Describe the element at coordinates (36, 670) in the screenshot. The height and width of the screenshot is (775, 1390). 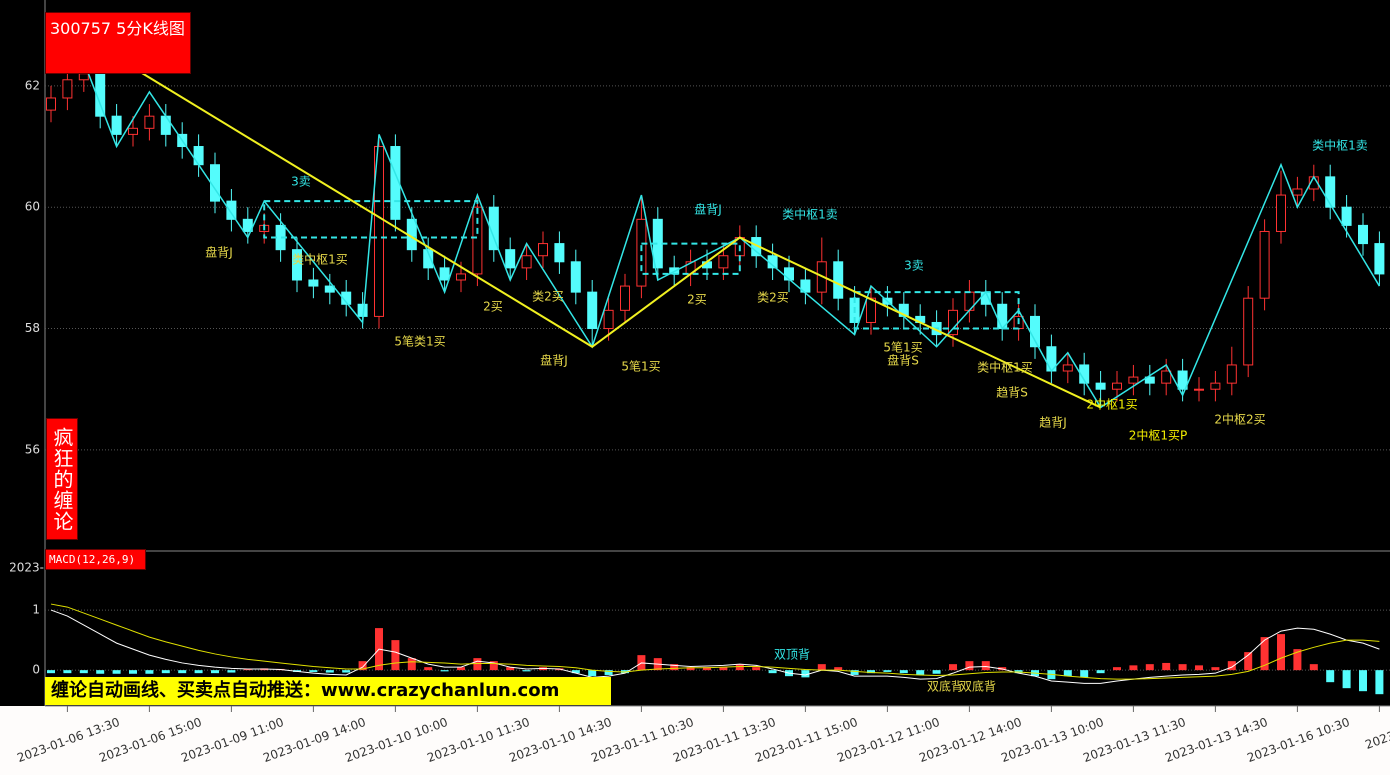
I see `y-tick-label: 0` at that location.